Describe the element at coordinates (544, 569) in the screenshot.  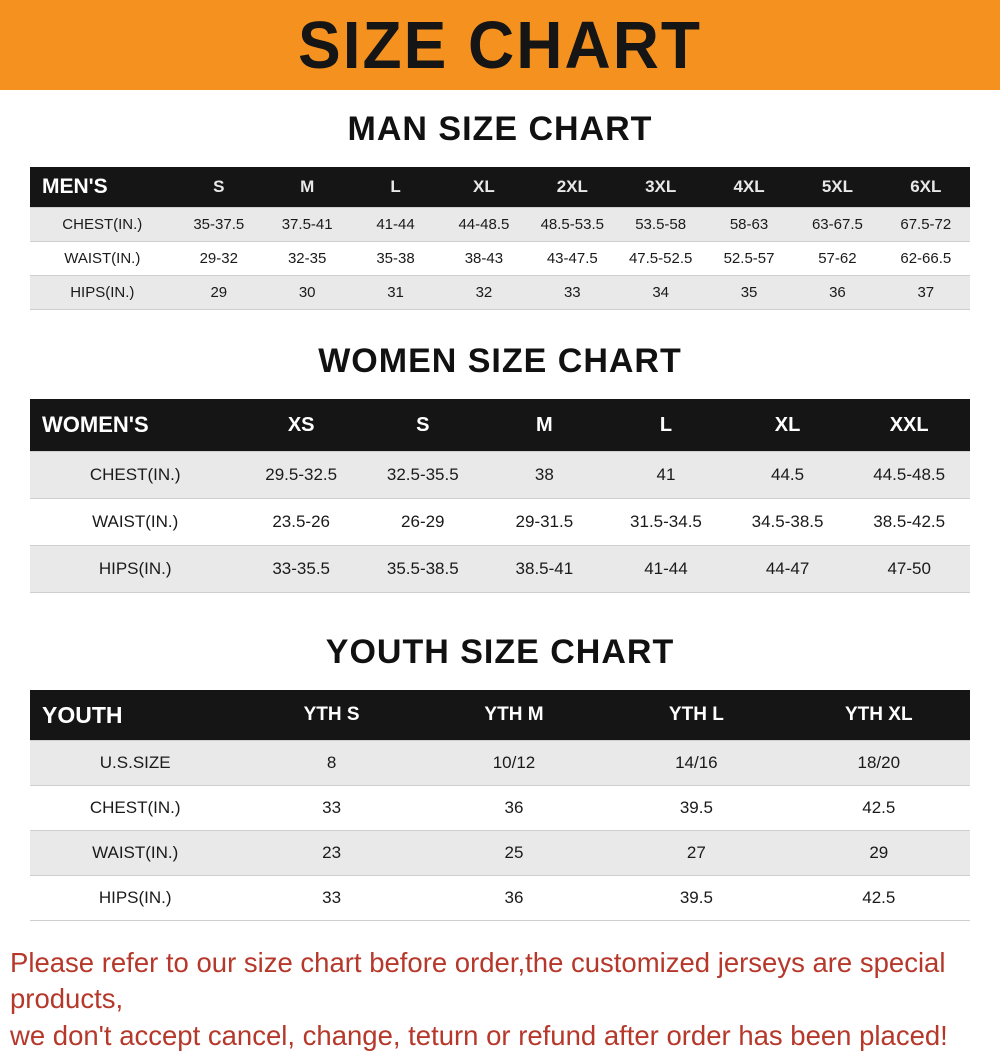
I see `size-value-cell: 38.5-41` at that location.